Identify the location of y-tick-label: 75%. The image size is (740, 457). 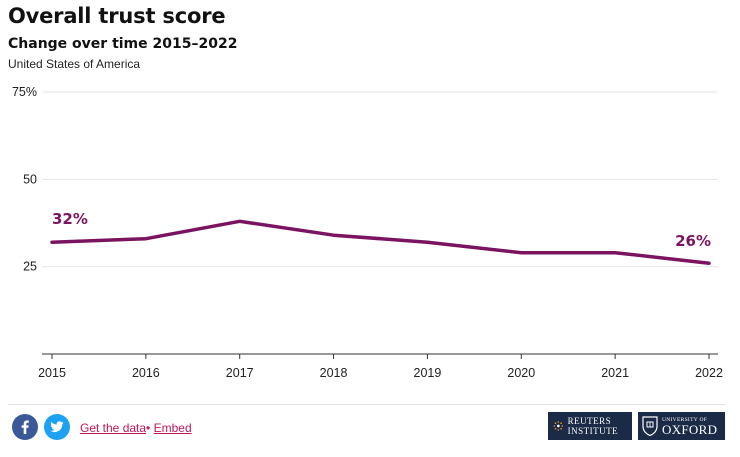
(24, 92).